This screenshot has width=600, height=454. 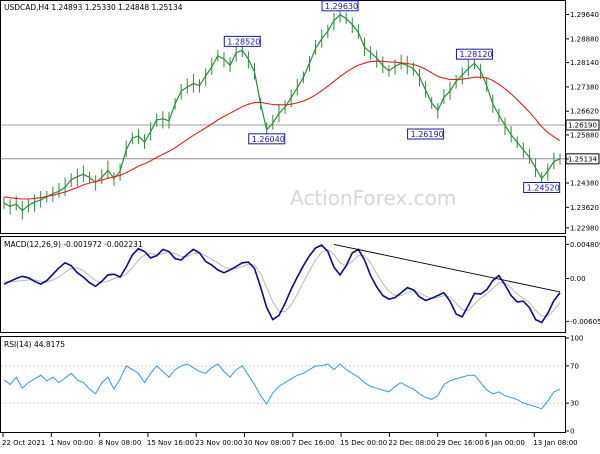 What do you see at coordinates (578, 279) in the screenshot?
I see `macd-y-tick-label: 0.00` at bounding box center [578, 279].